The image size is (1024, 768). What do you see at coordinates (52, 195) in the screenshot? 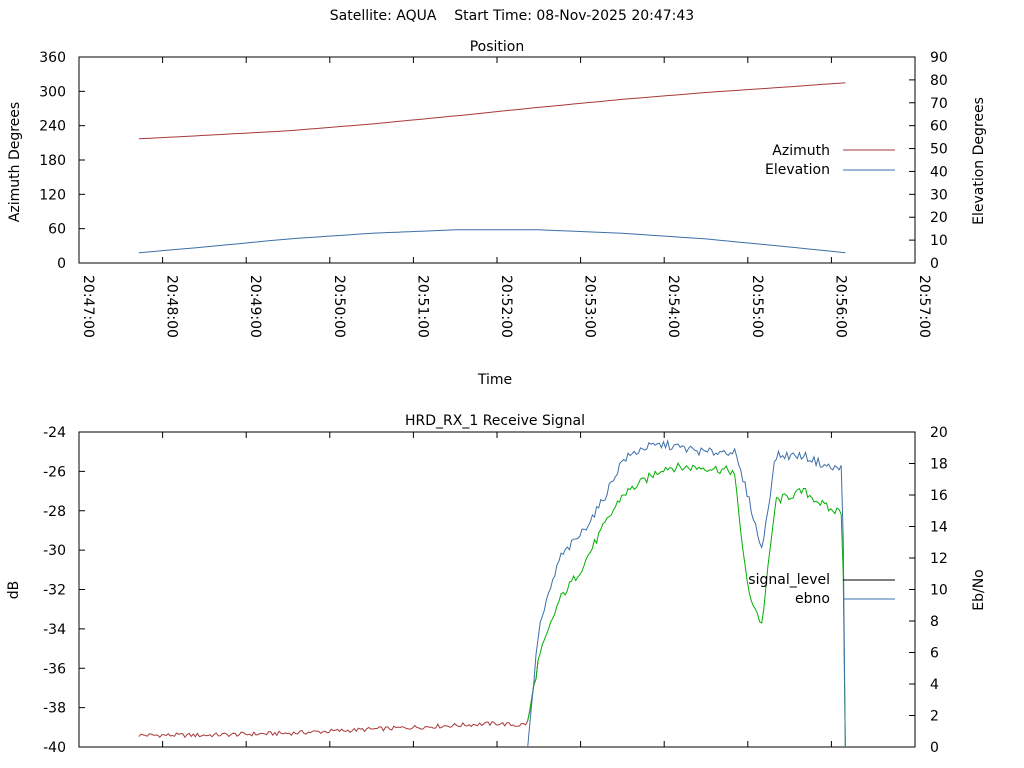
I see `azimuth-tick-label: 120` at bounding box center [52, 195].